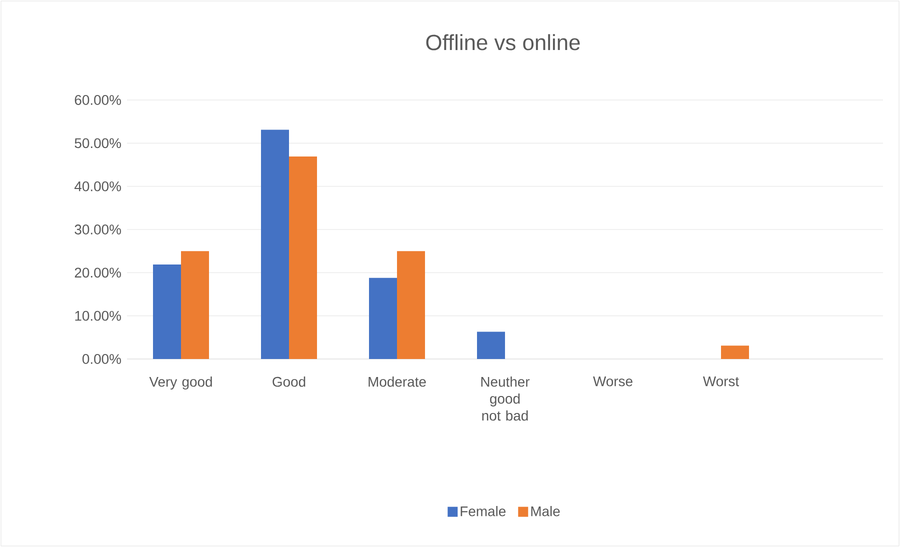 The image size is (900, 547). What do you see at coordinates (397, 381) in the screenshot?
I see `x-tick-label: Moderate` at bounding box center [397, 381].